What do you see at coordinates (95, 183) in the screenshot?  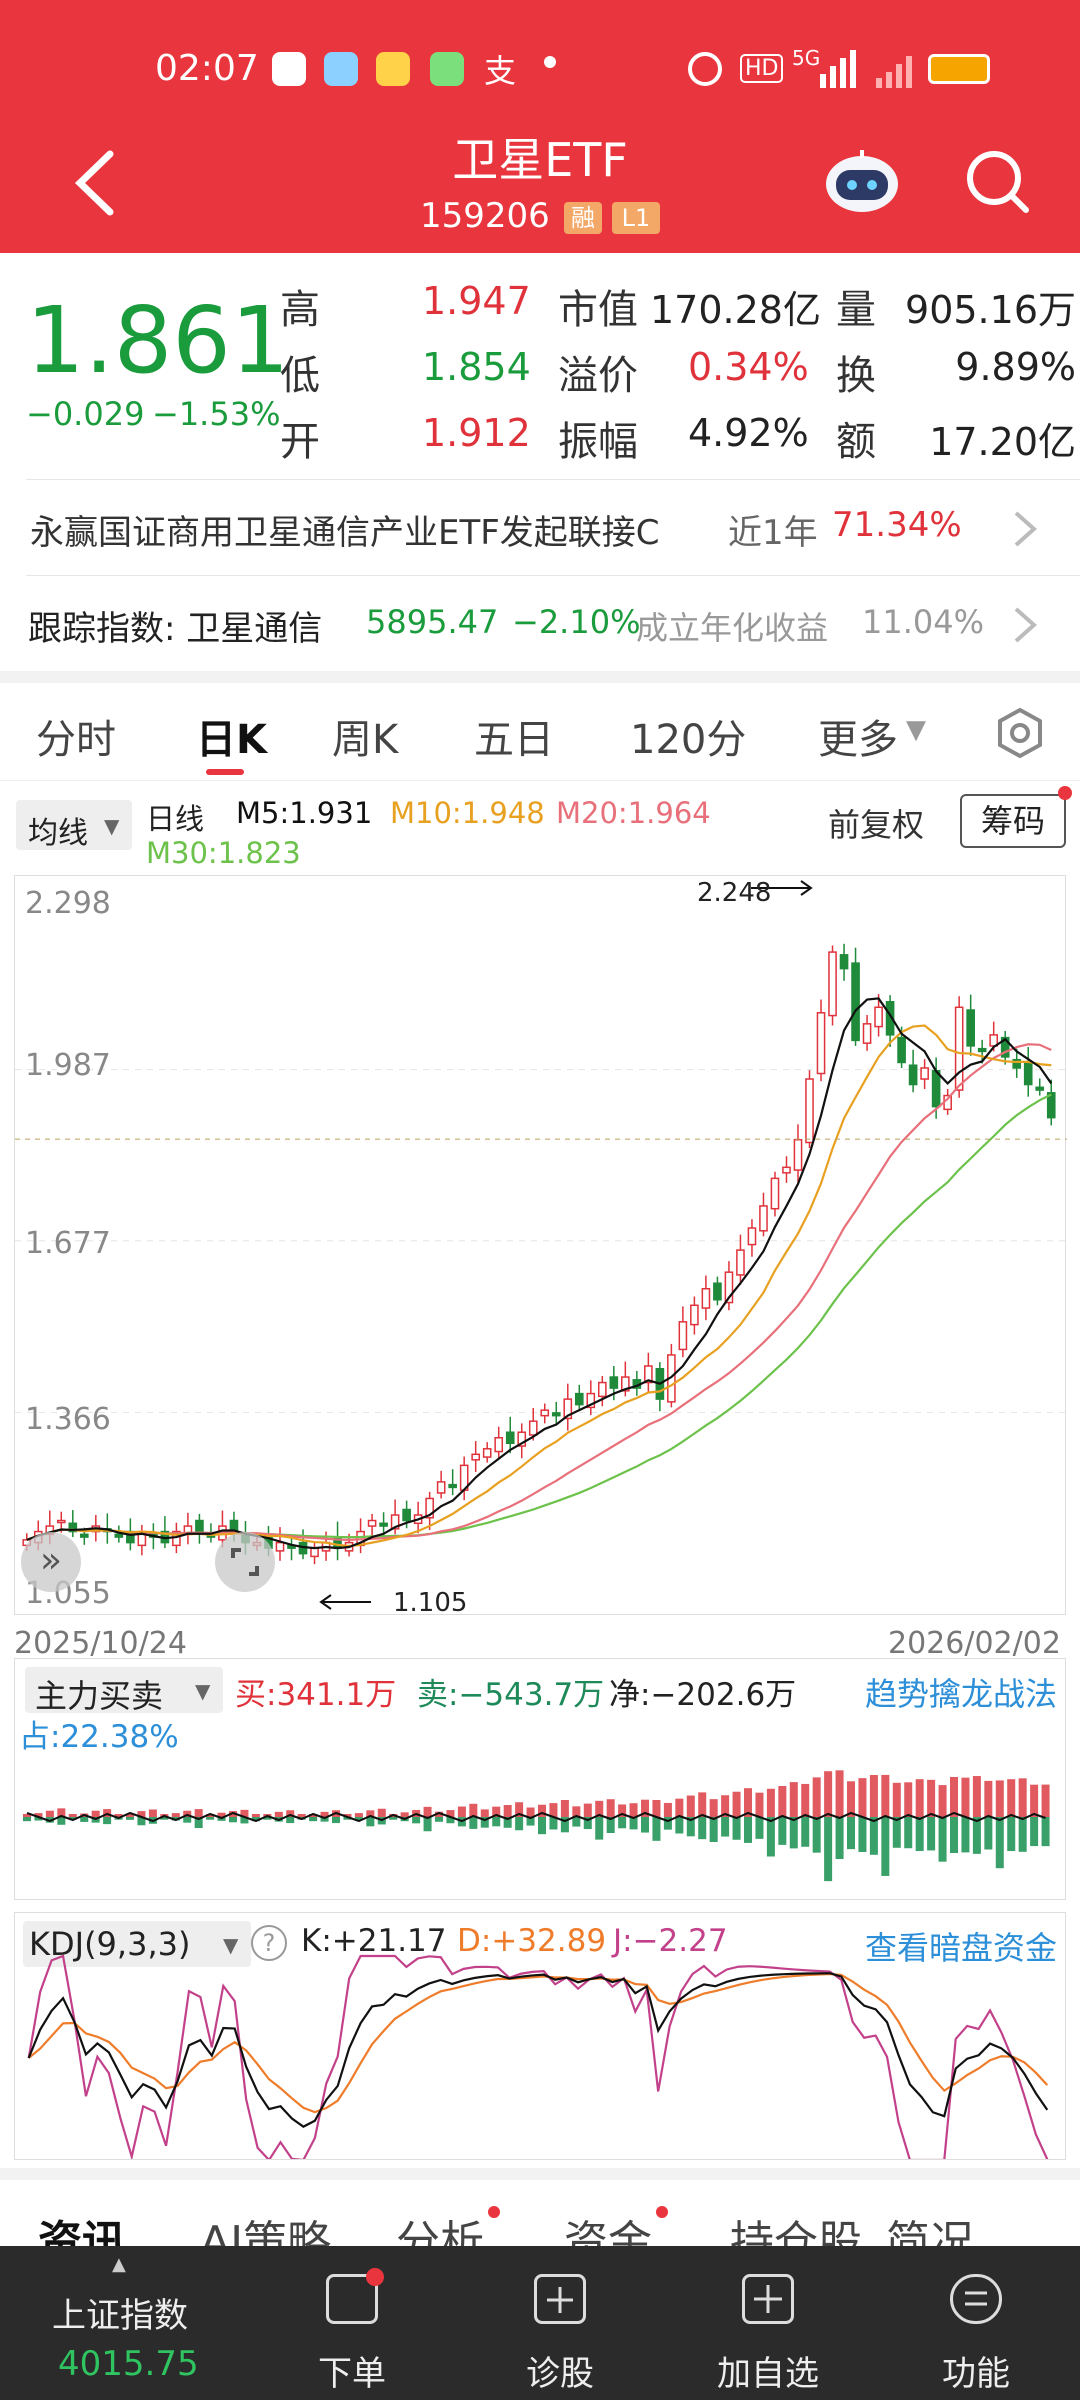 I see `back-icon` at bounding box center [95, 183].